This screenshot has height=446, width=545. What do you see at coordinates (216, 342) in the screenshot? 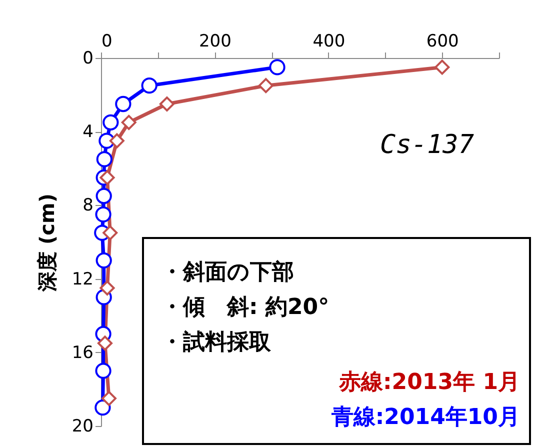
I see `annotation: ・試料採取` at bounding box center [216, 342].